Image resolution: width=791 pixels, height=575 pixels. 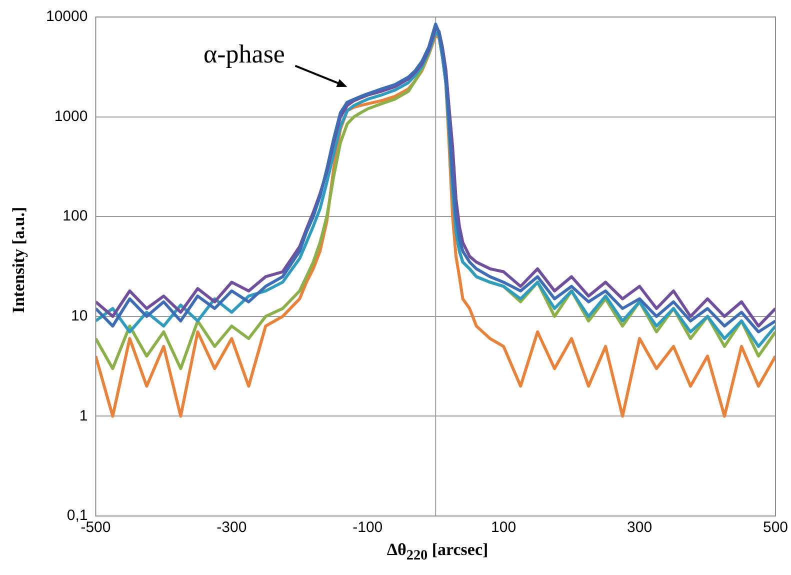 What do you see at coordinates (231, 527) in the screenshot?
I see `x-tick-label: -300` at bounding box center [231, 527].